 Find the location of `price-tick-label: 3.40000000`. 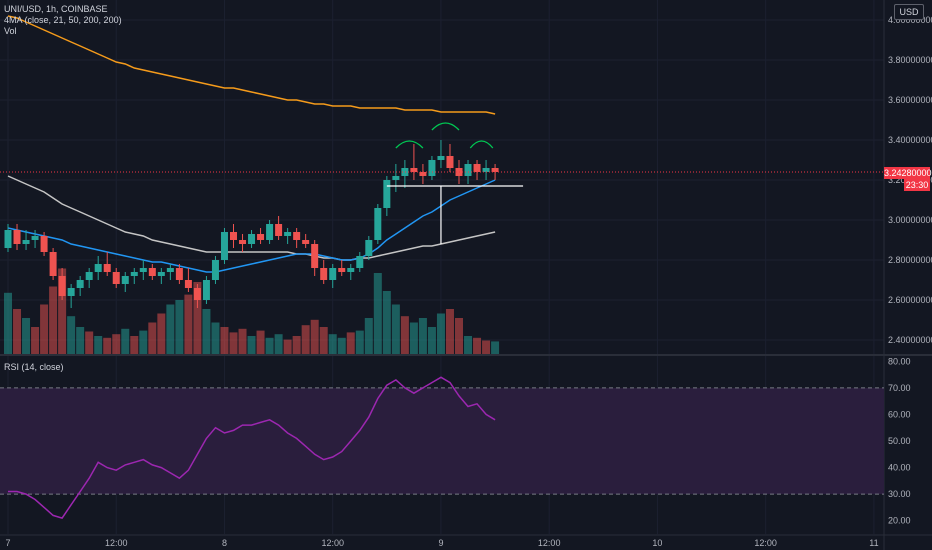

price-tick-label: 3.40000000 is located at coordinates (910, 140).